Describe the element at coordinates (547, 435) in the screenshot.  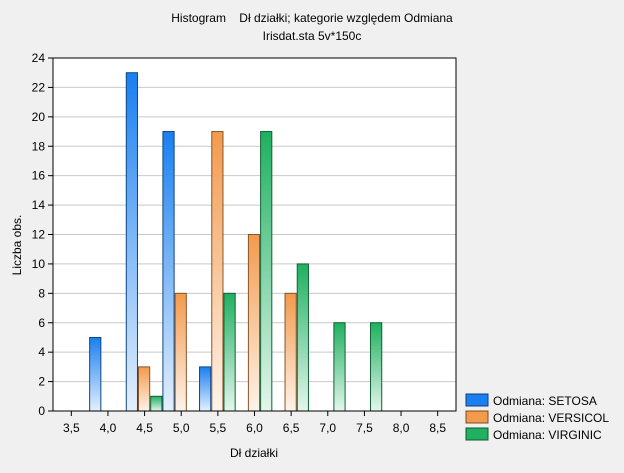
I see `legend-label: Odmiana: VIRGINIC` at that location.